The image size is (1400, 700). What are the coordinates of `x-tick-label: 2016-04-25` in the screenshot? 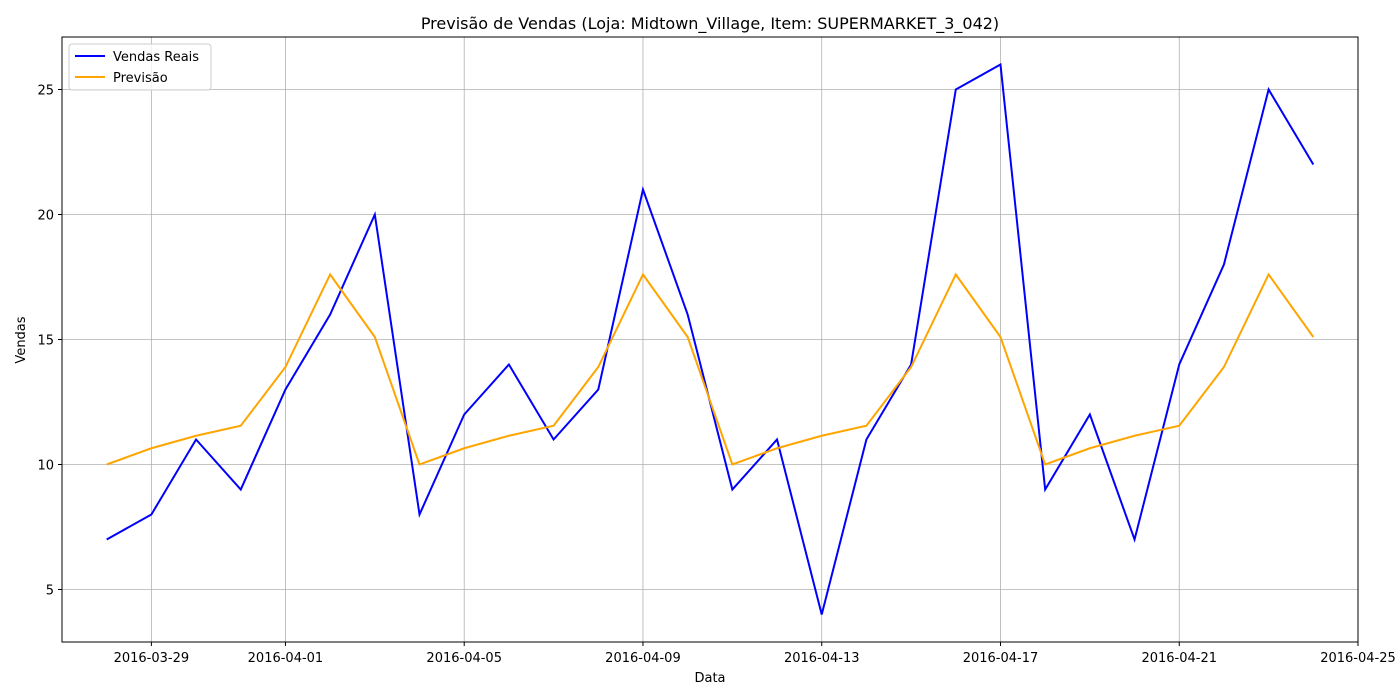 It's located at (1358, 658).